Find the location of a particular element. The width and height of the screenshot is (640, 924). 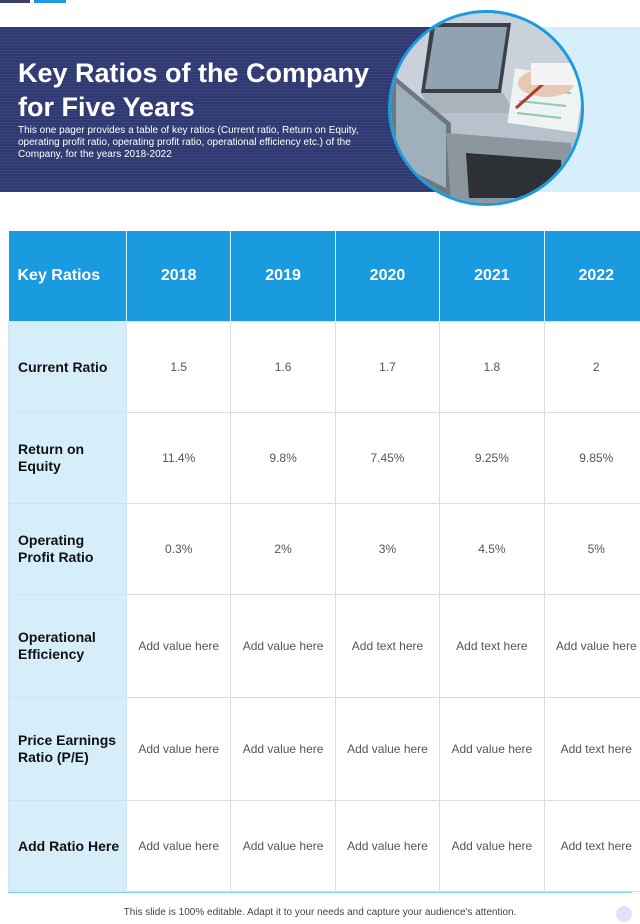

table-cell: 2% is located at coordinates (283, 549).